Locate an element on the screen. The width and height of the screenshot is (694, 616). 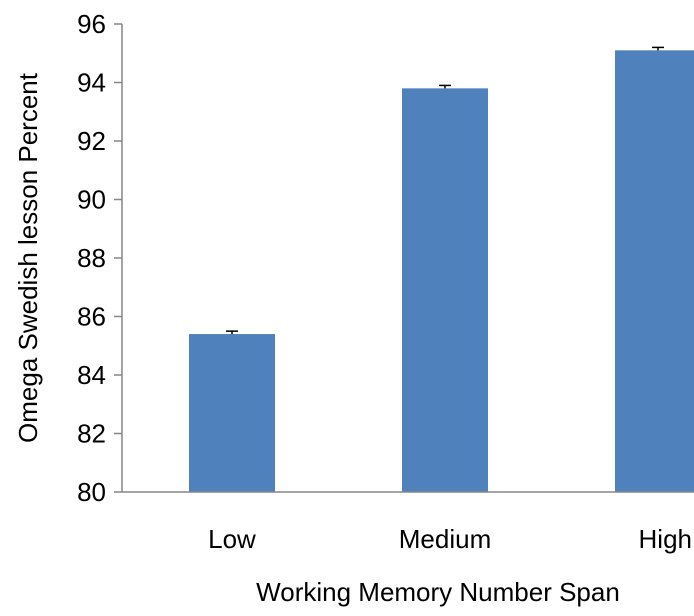
y-tick-label: 90 is located at coordinates (91, 200).